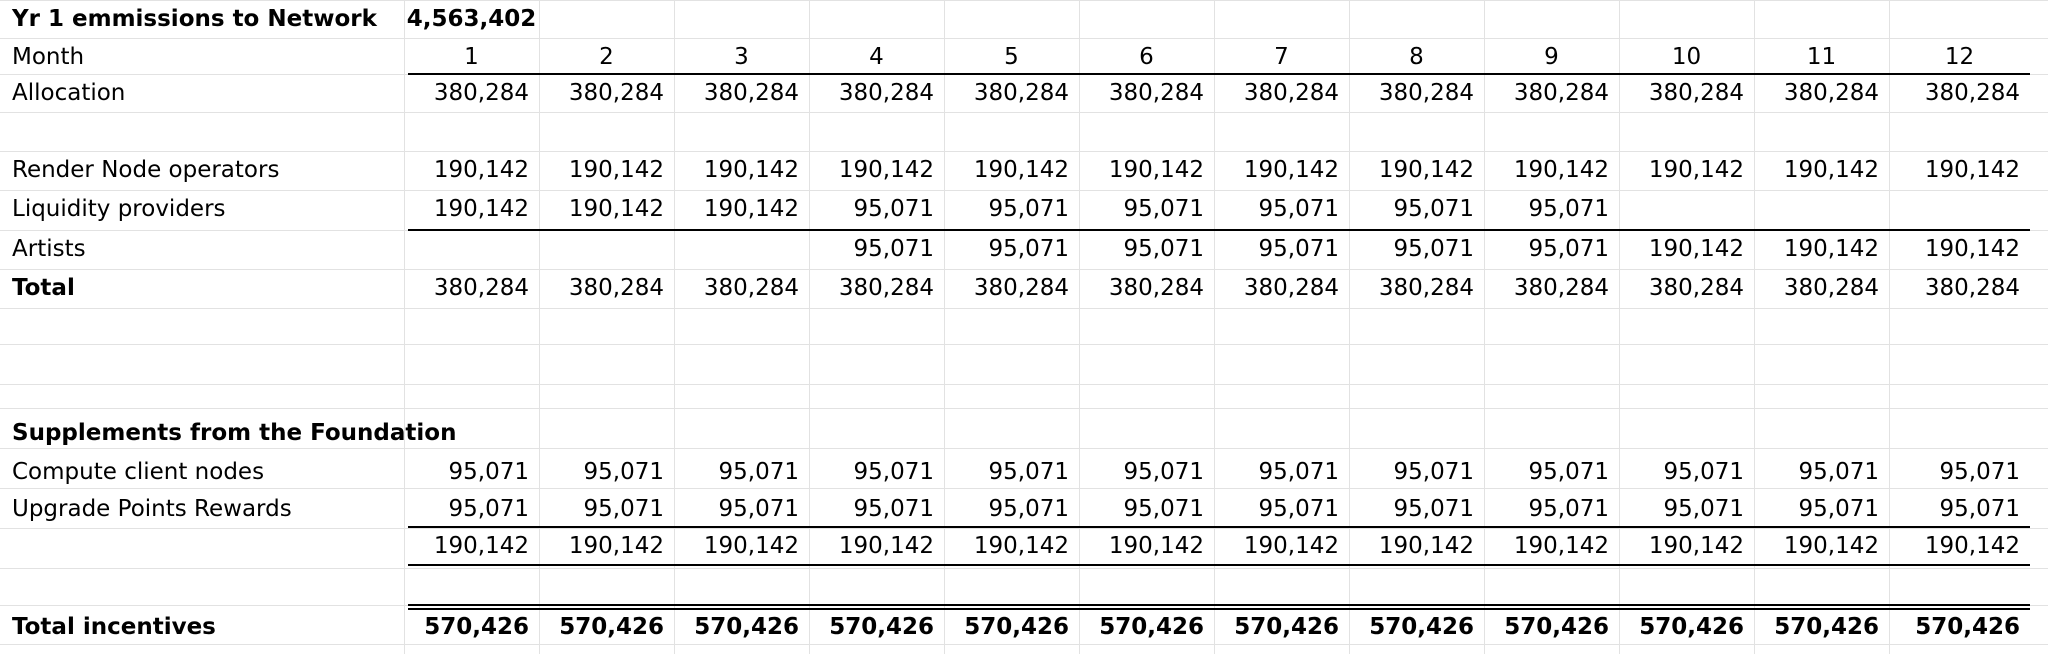 This screenshot has width=2048, height=654. What do you see at coordinates (119, 209) in the screenshot?
I see `liquidity-label: Liquidity providers` at bounding box center [119, 209].